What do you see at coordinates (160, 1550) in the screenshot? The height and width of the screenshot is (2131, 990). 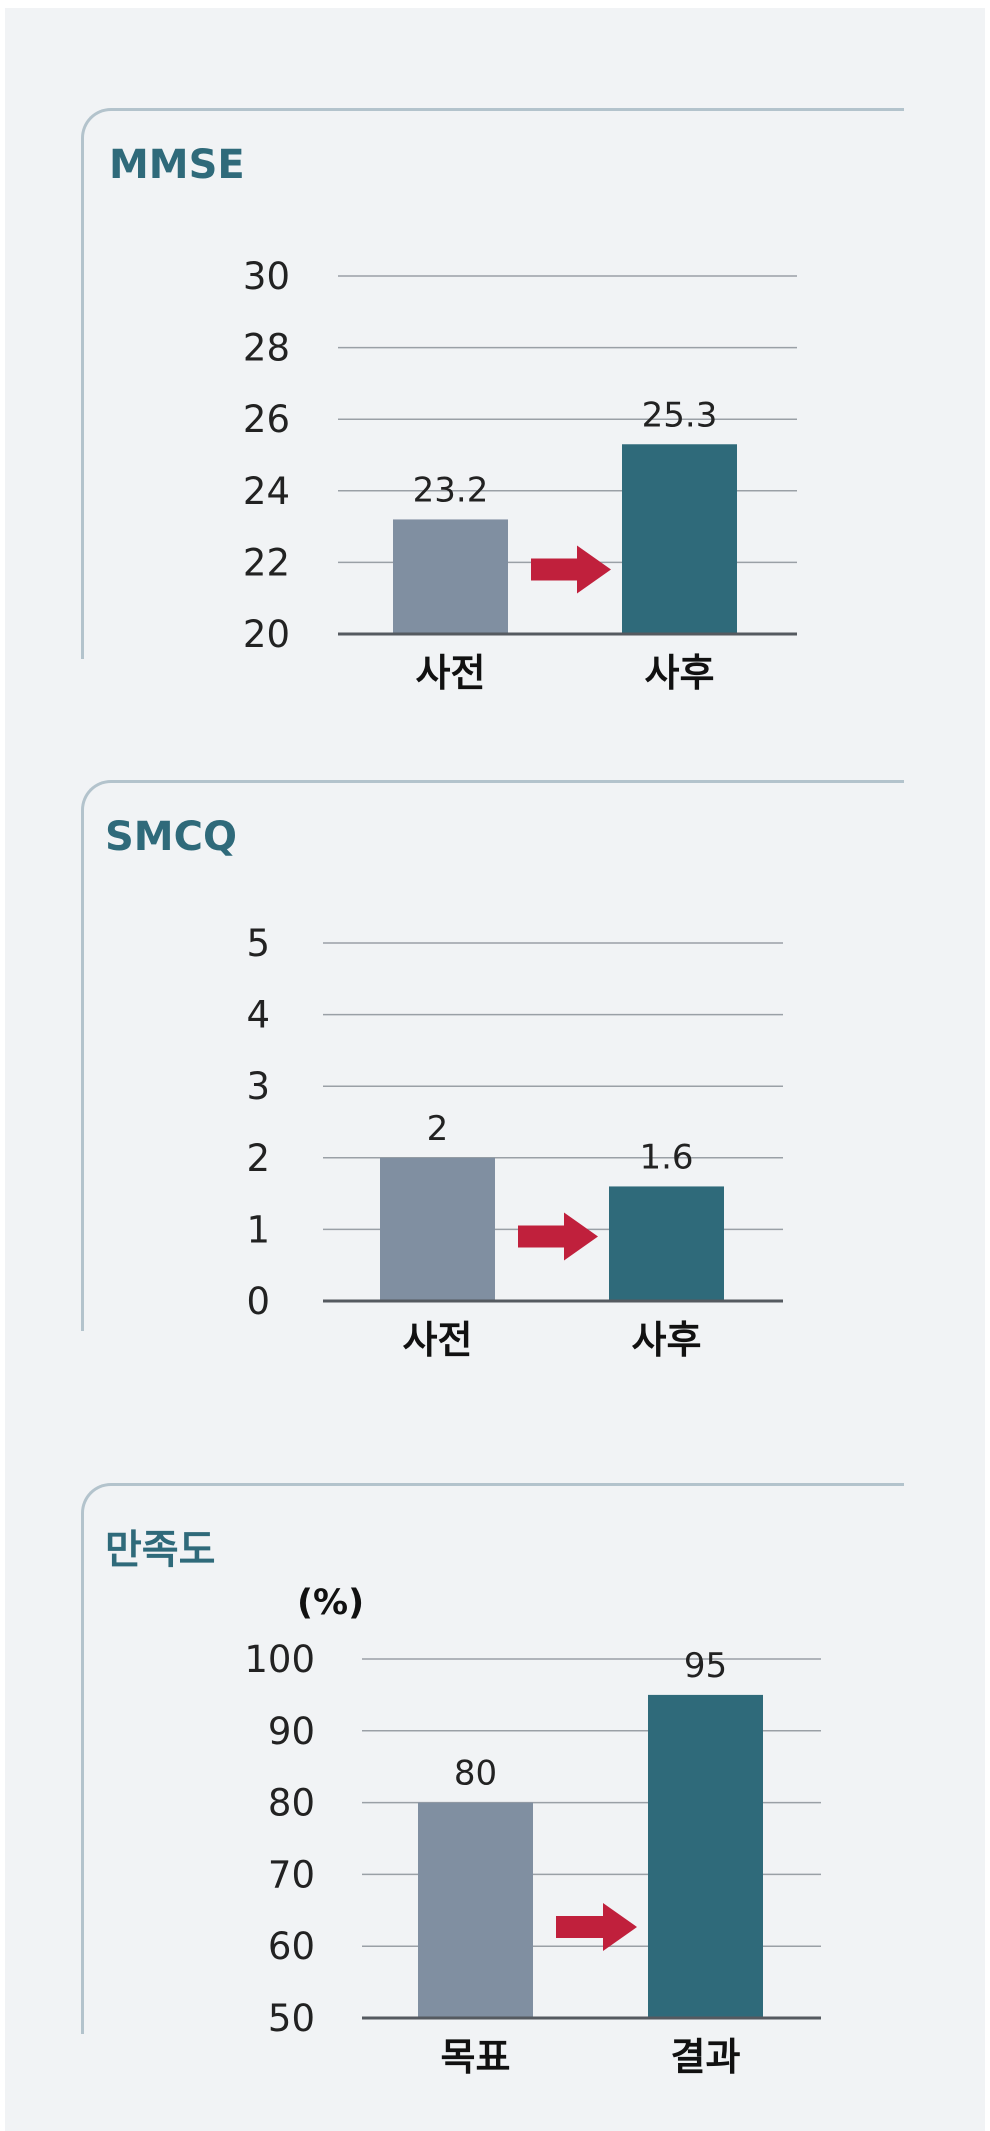 I see `satisfaction-chart-title: 만족도` at bounding box center [160, 1550].